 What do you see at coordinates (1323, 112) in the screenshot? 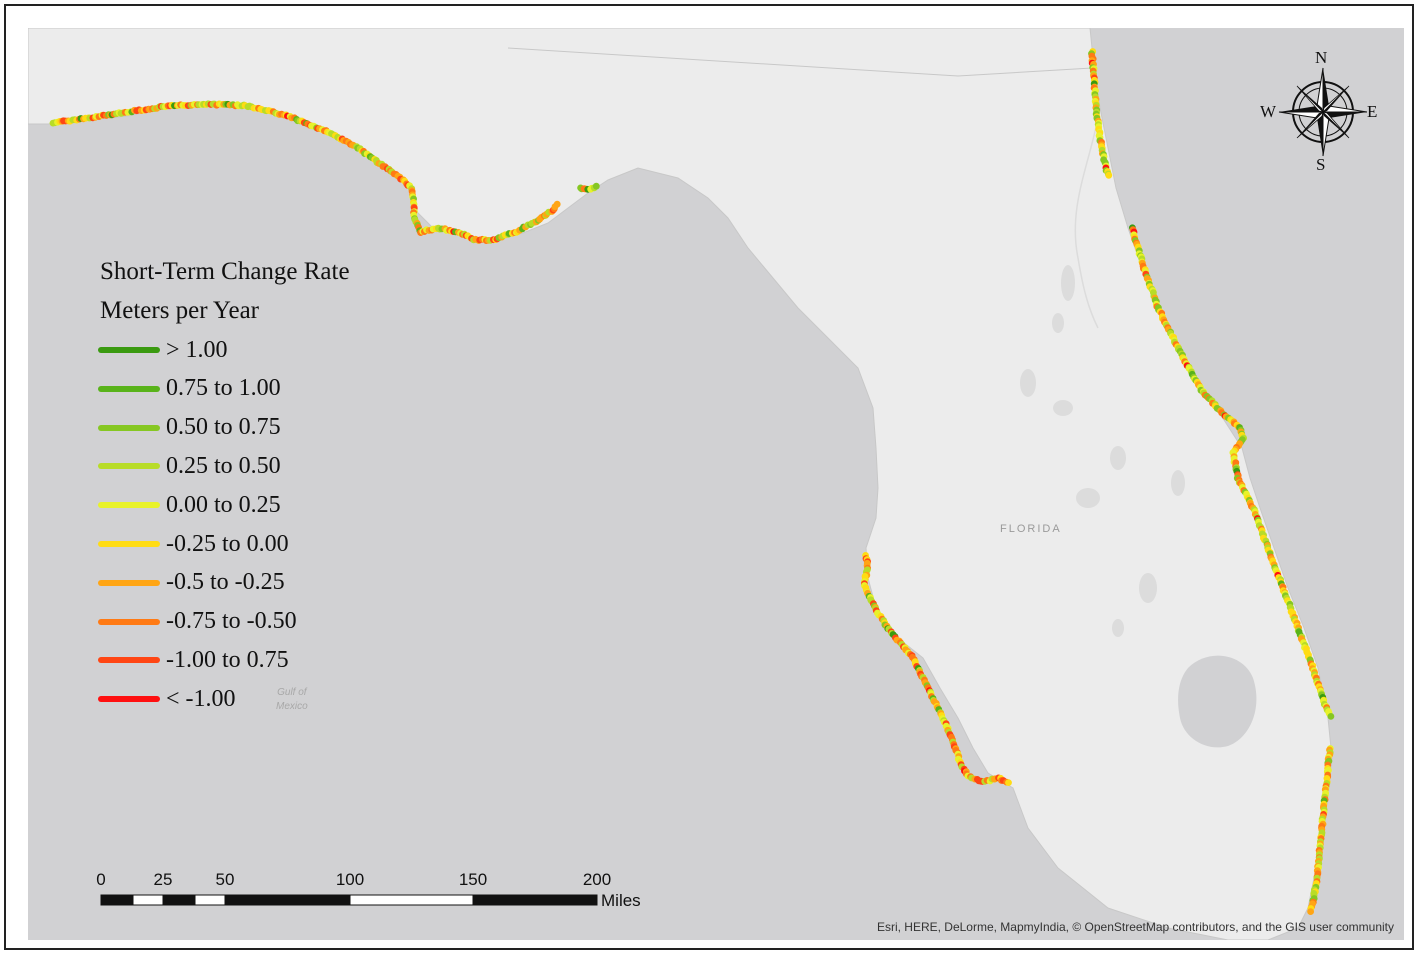
I see `compass-rose` at bounding box center [1323, 112].